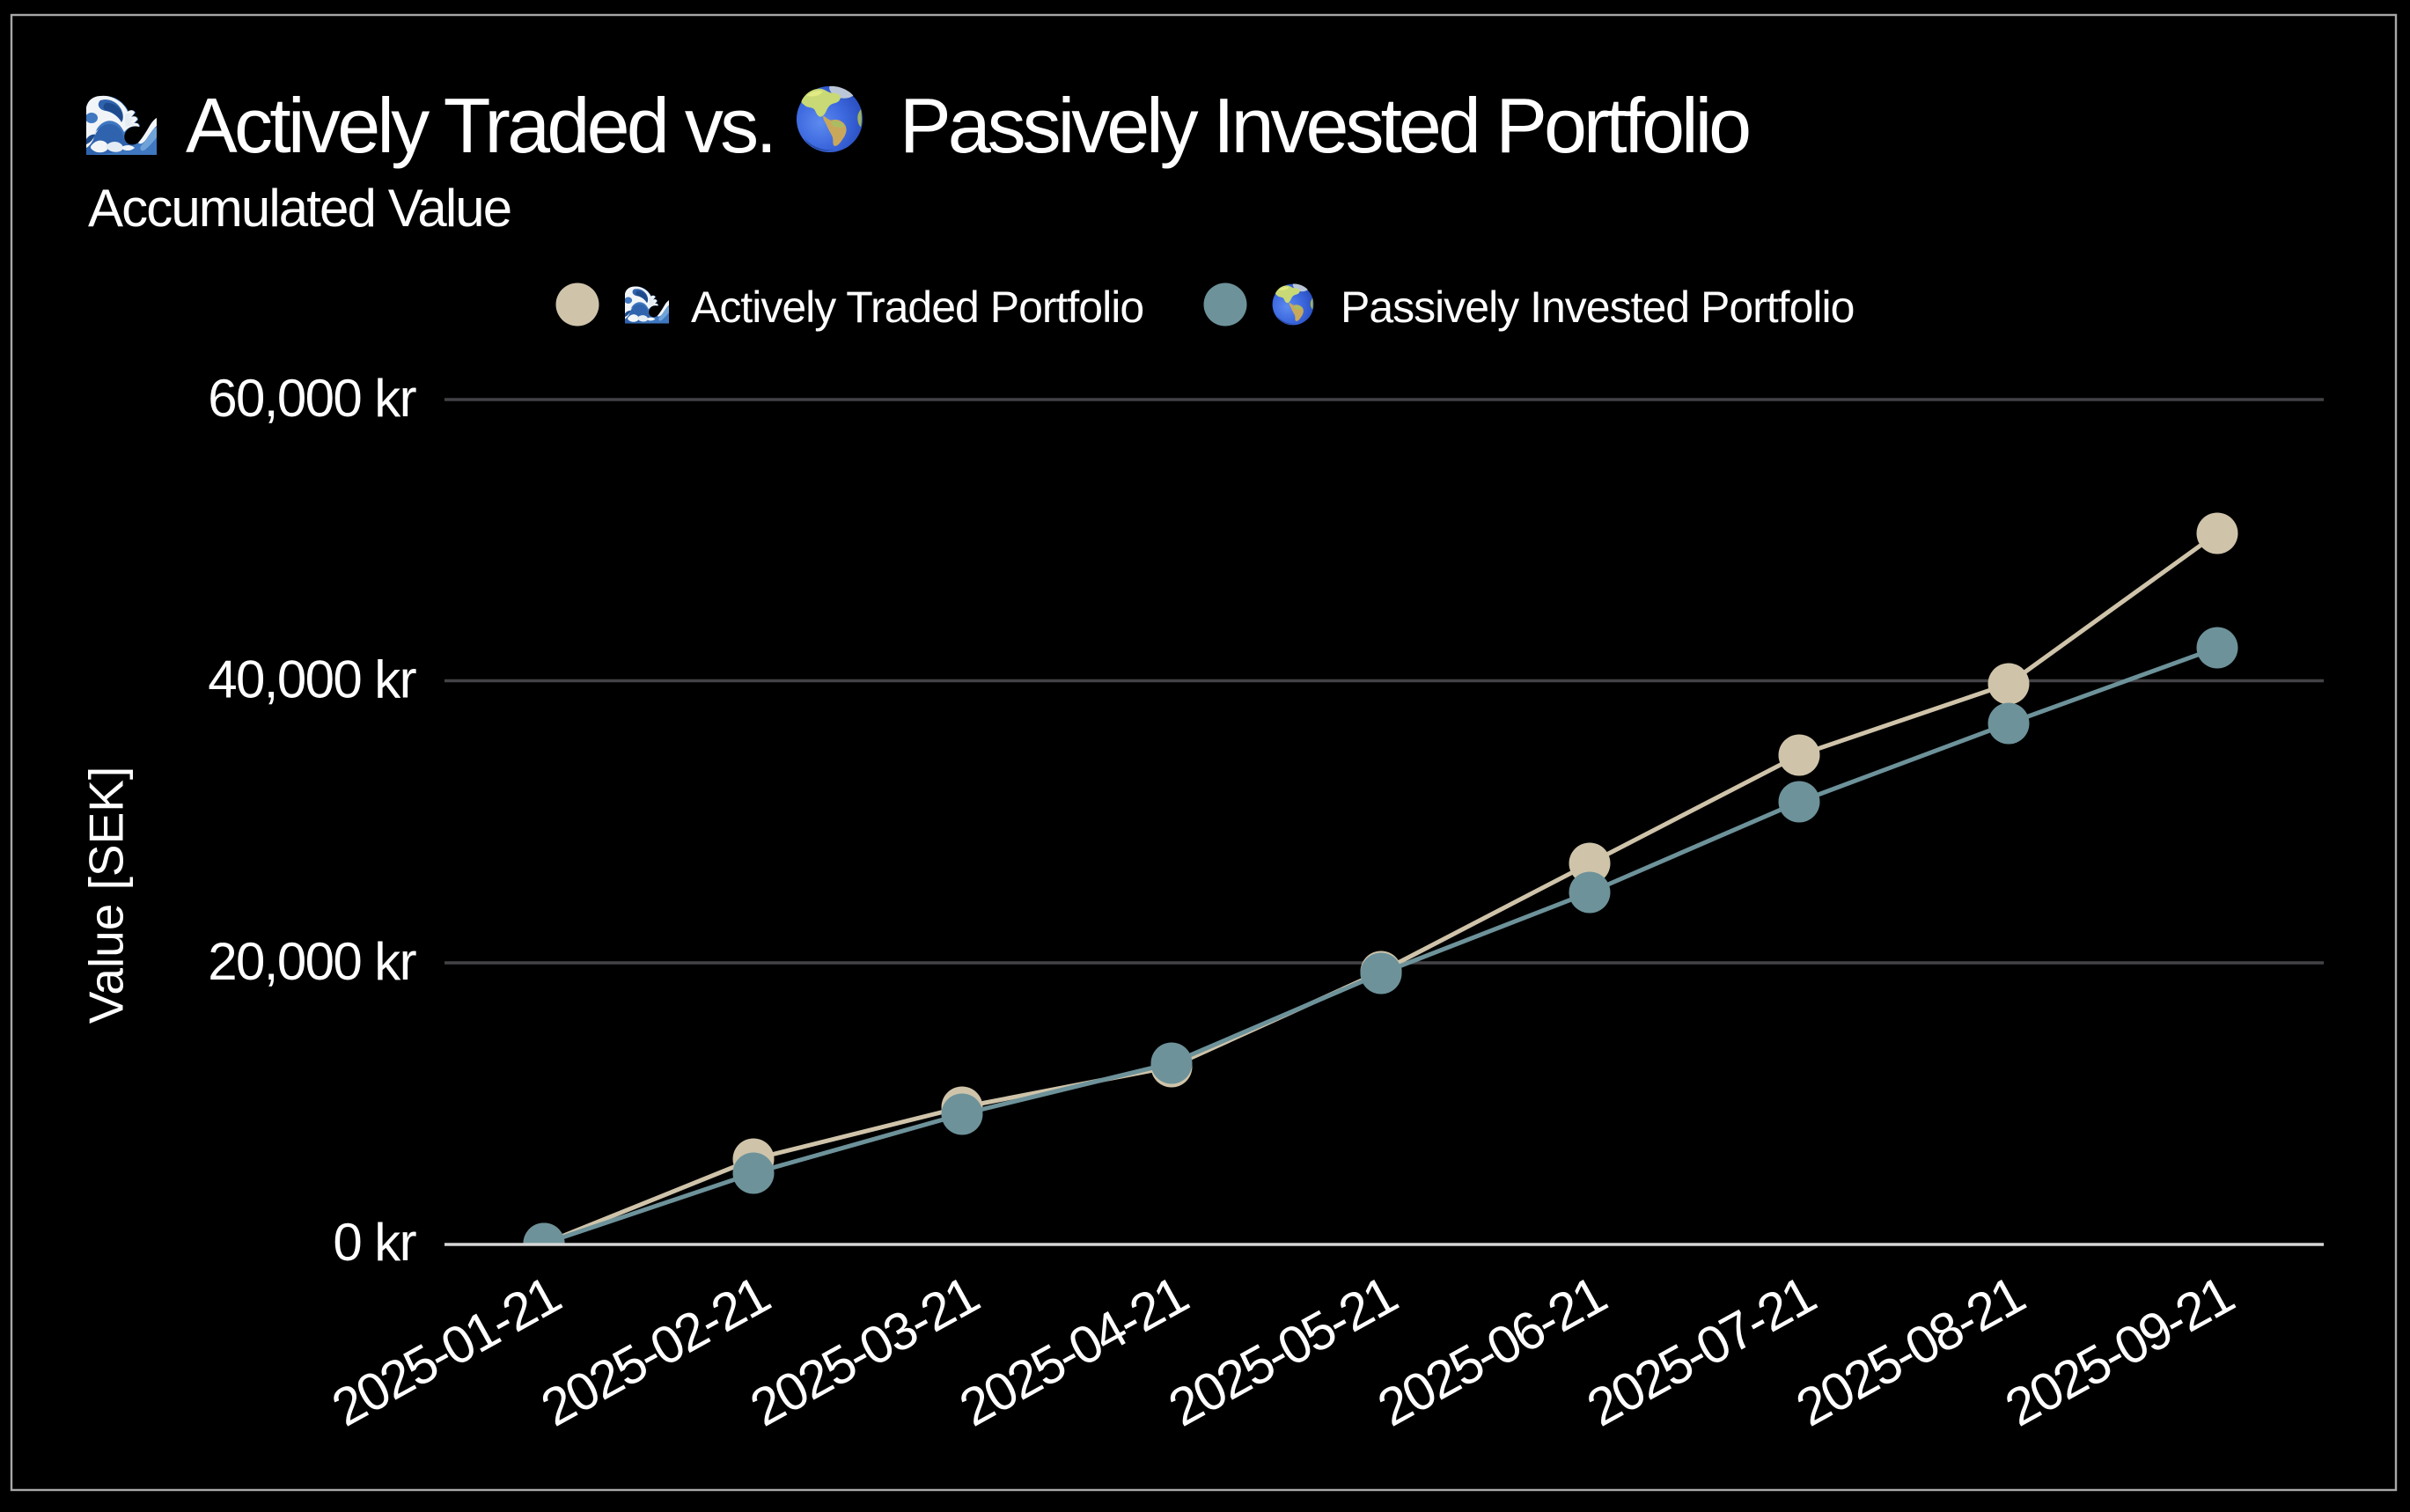 Image resolution: width=2410 pixels, height=1512 pixels. Describe the element at coordinates (1282, 1352) in the screenshot. I see `svg-text: 2025-05-21` at that location.